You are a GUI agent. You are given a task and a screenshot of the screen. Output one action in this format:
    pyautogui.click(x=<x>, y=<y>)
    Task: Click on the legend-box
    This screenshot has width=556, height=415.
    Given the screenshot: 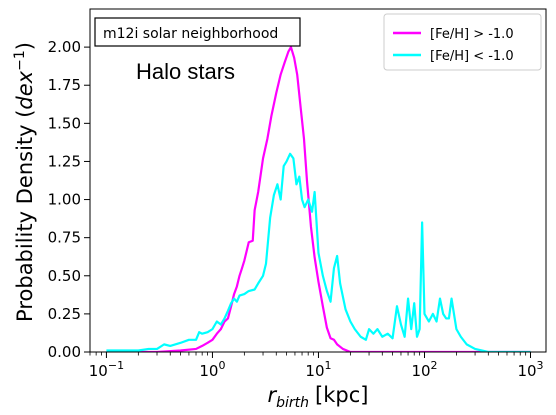 What is the action you would take?
    pyautogui.click(x=462, y=42)
    